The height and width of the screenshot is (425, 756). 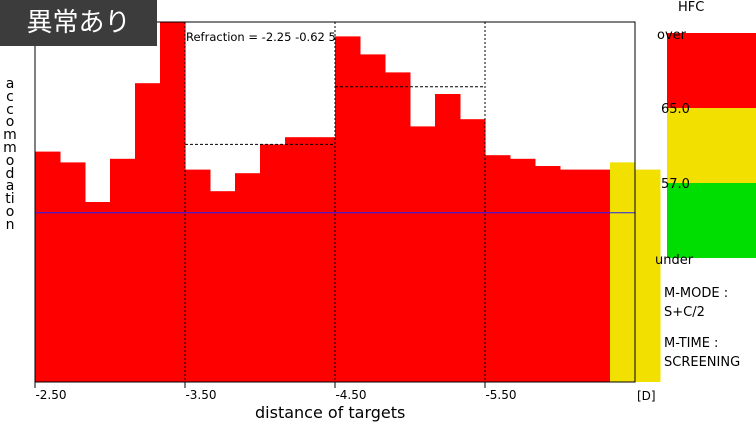 What do you see at coordinates (675, 109) in the screenshot?
I see `hfc-label-65: 65.0` at bounding box center [675, 109].